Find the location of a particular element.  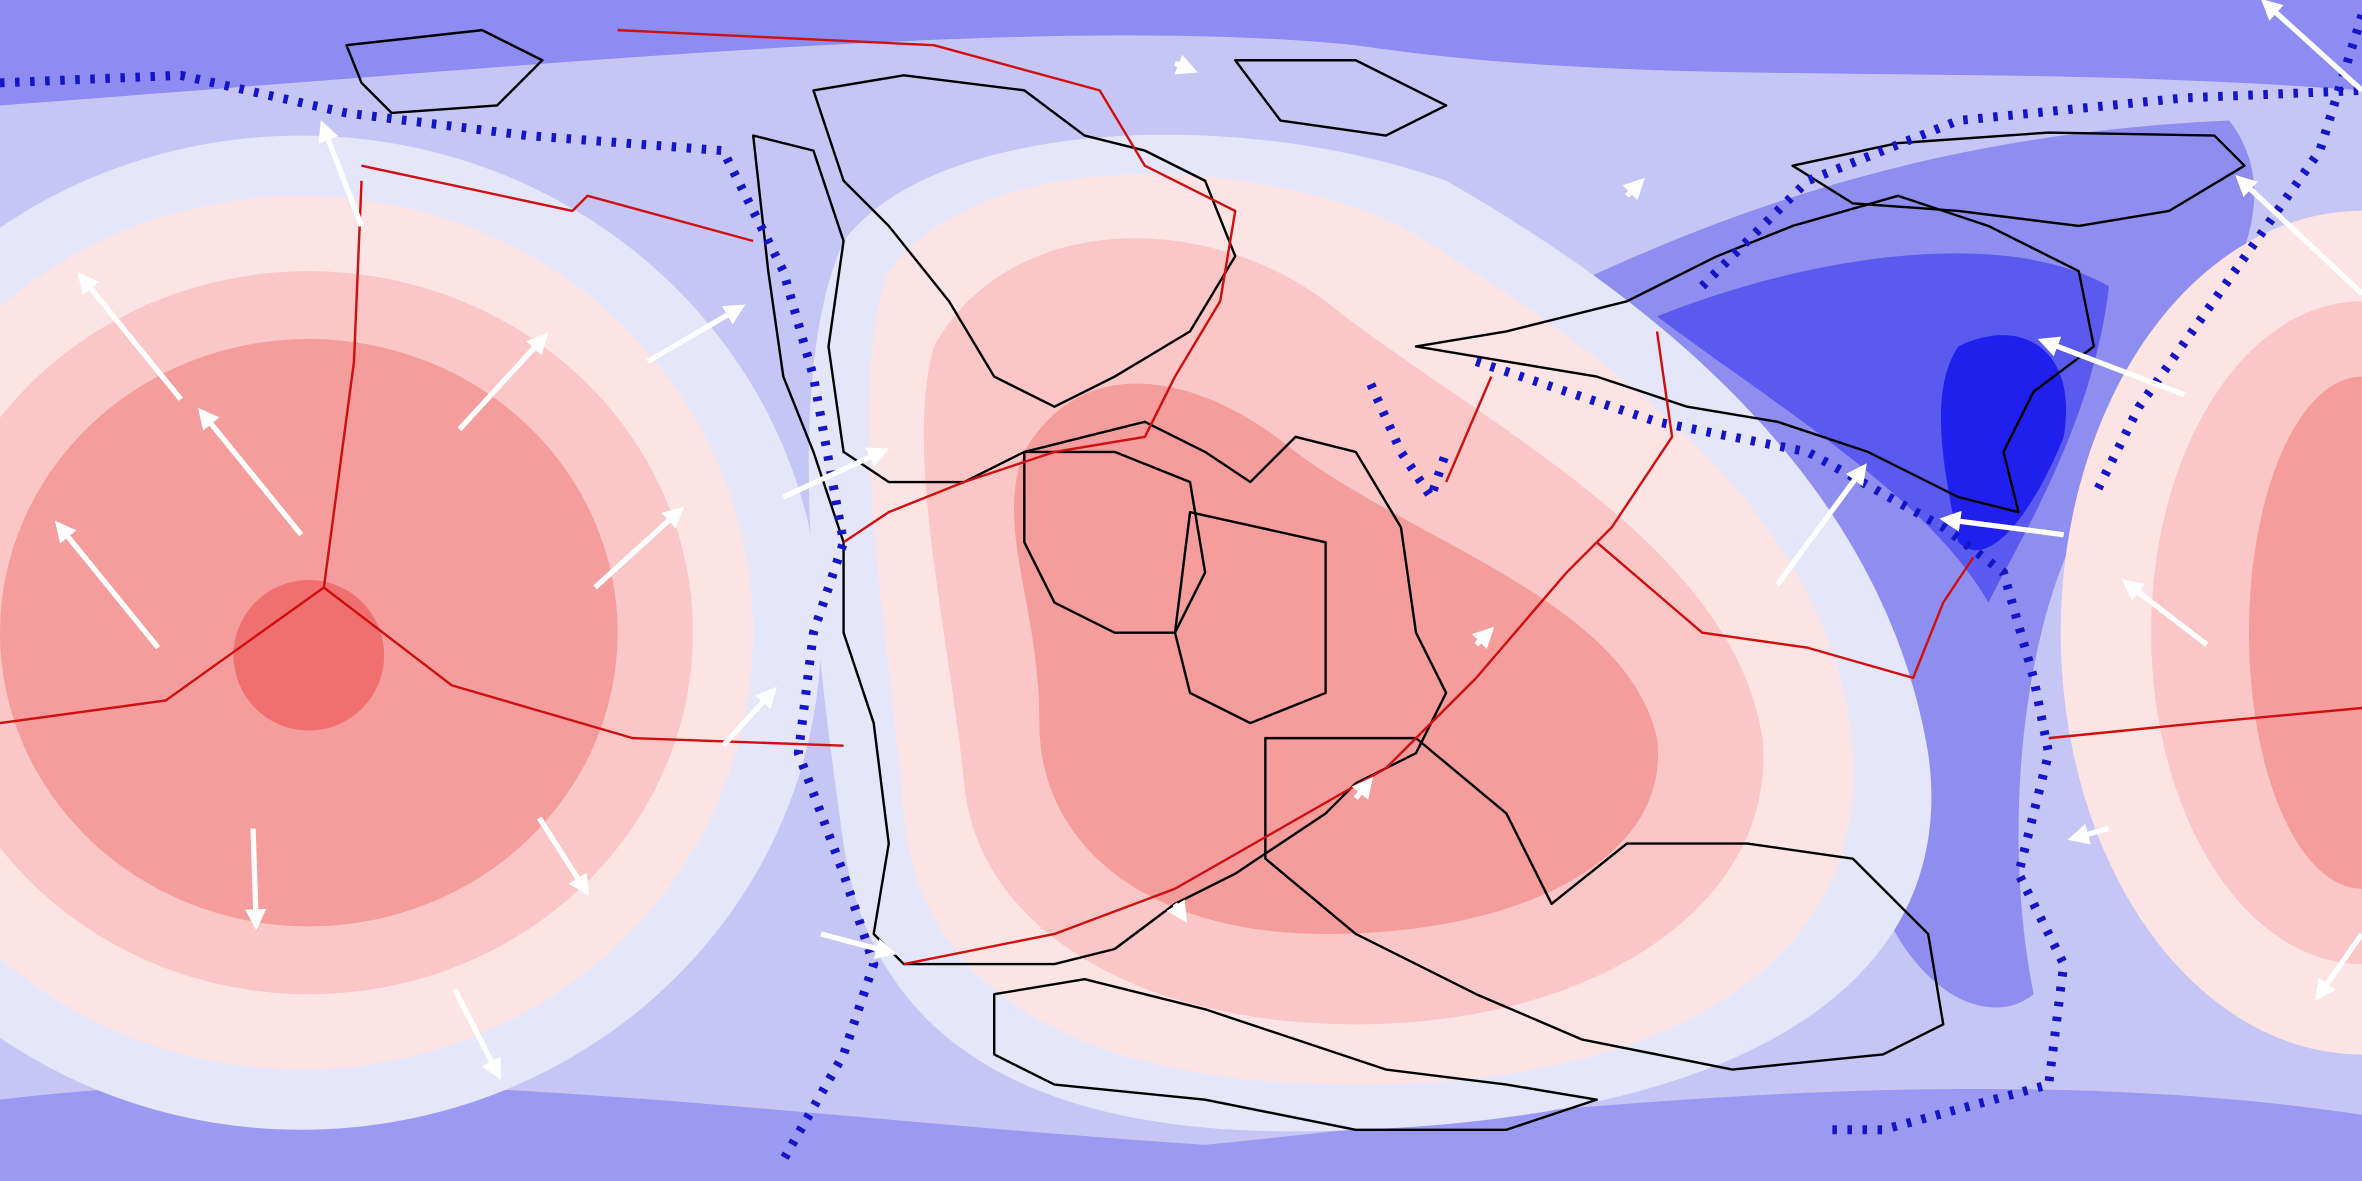

west-high-core is located at coordinates (309, 655).